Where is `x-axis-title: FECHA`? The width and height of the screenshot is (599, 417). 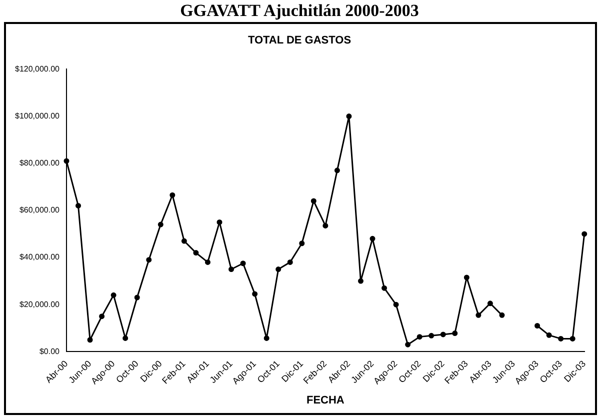 x-axis-title: FECHA is located at coordinates (325, 400).